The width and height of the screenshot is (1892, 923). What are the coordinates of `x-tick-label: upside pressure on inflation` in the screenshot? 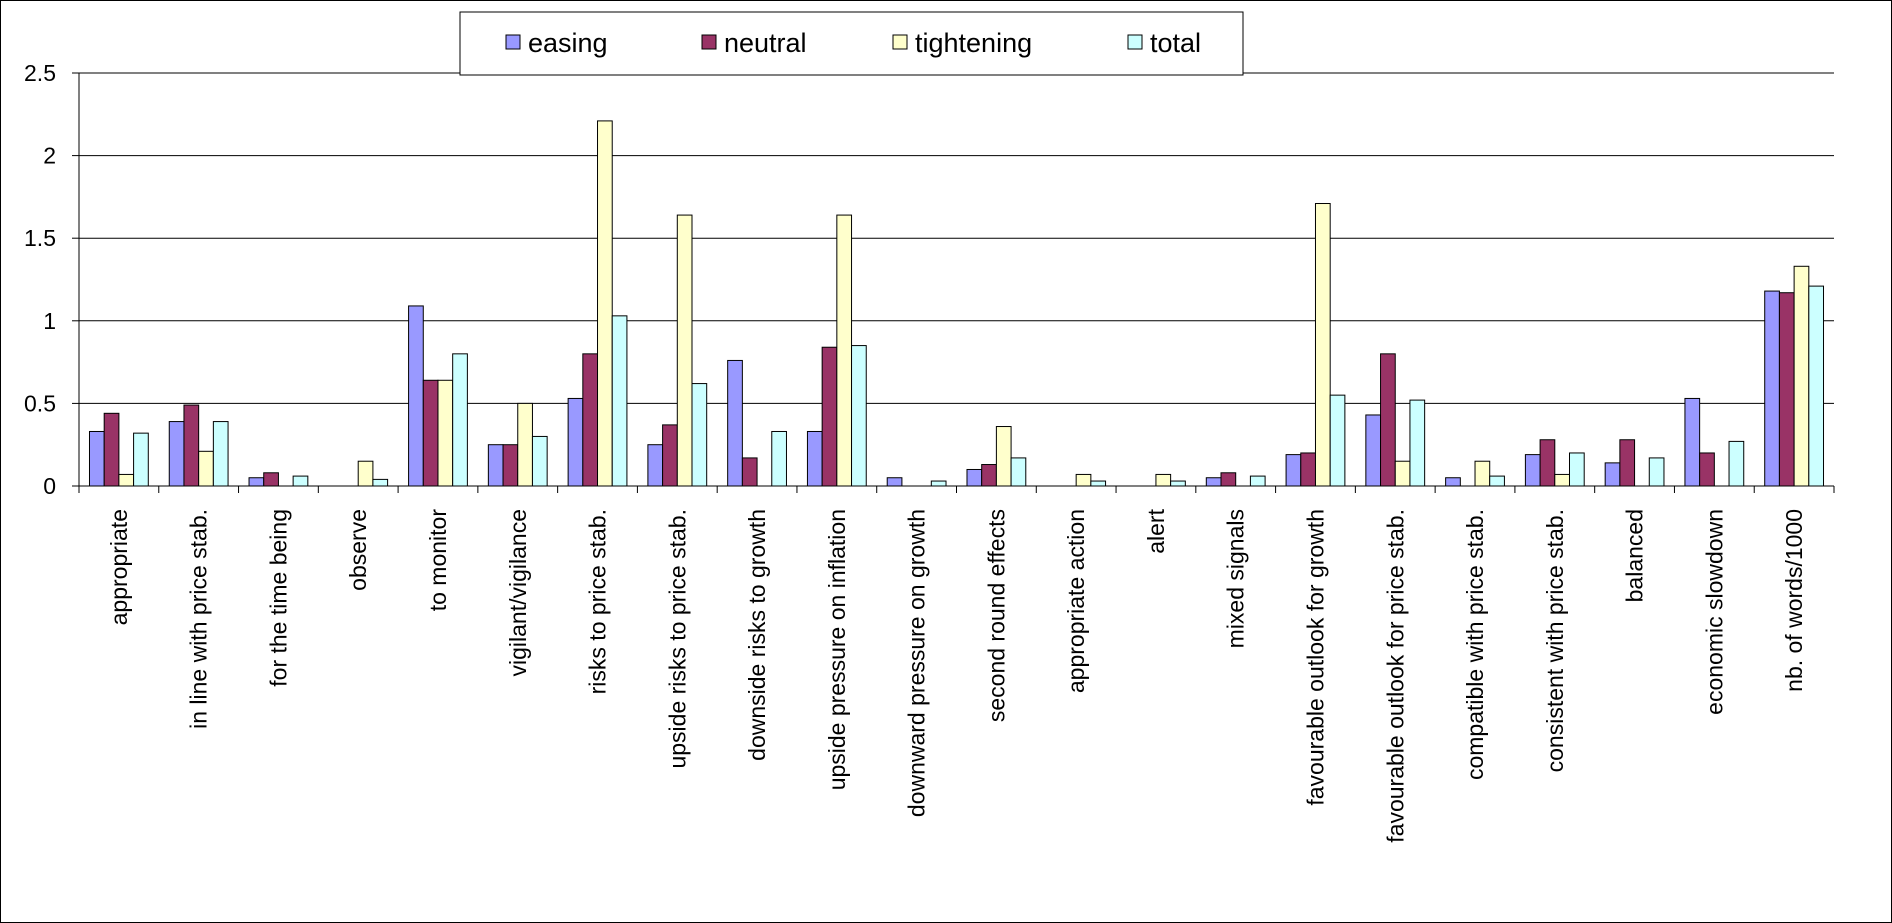 It's located at (837, 649).